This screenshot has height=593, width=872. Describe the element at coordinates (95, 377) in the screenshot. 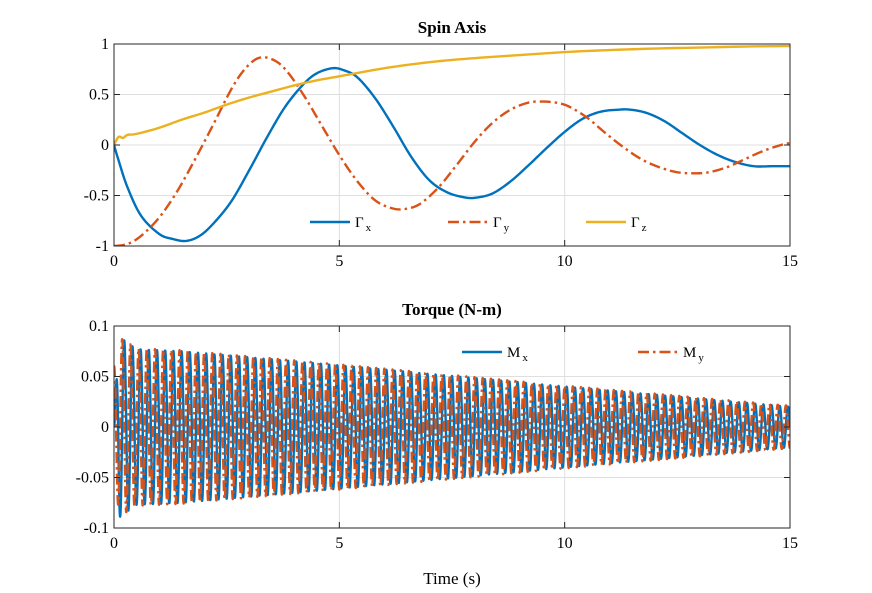

I see `torque-ytick-label: 0.05` at that location.